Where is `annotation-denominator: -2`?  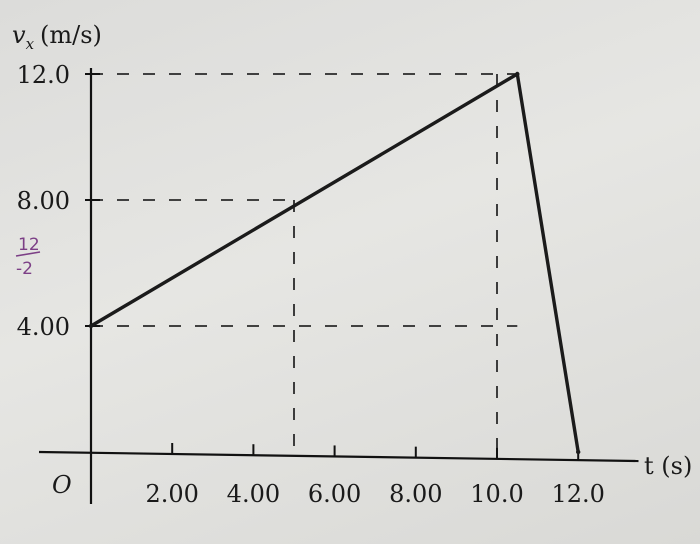
annotation-denominator: -2 is located at coordinates (24, 269).